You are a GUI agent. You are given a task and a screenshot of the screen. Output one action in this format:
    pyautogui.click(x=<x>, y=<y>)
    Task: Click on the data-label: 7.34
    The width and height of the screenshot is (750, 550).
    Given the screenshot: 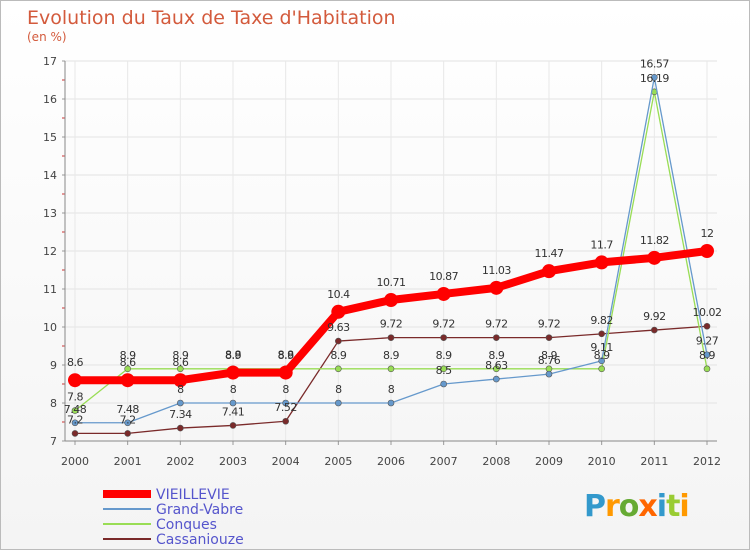 What is the action you would take?
    pyautogui.click(x=180, y=414)
    